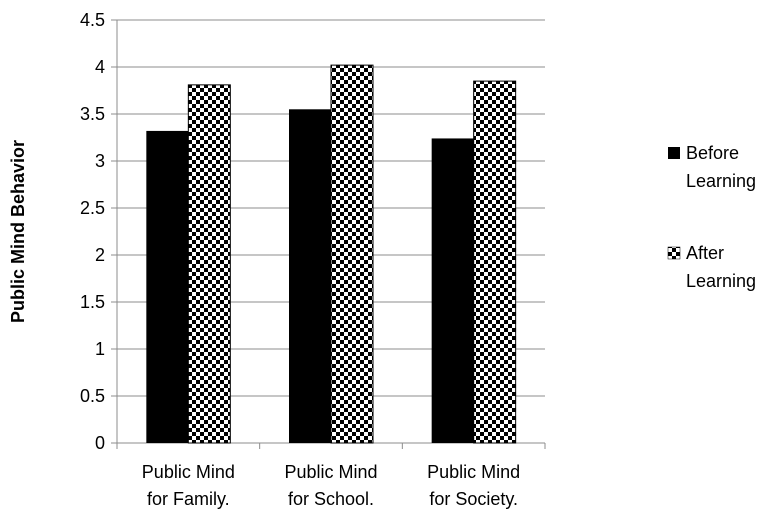  I want to click on legend-label-before: Before, so click(712, 153).